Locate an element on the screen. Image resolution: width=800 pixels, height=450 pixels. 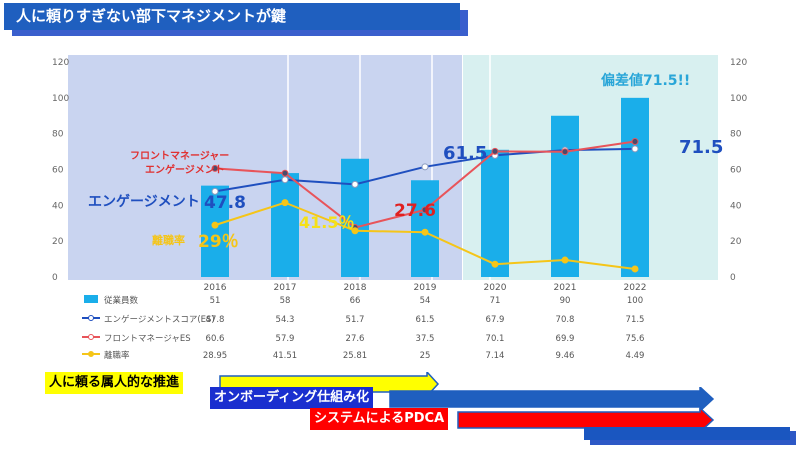
frontline-line-point-2020 is located at coordinates (495, 151).